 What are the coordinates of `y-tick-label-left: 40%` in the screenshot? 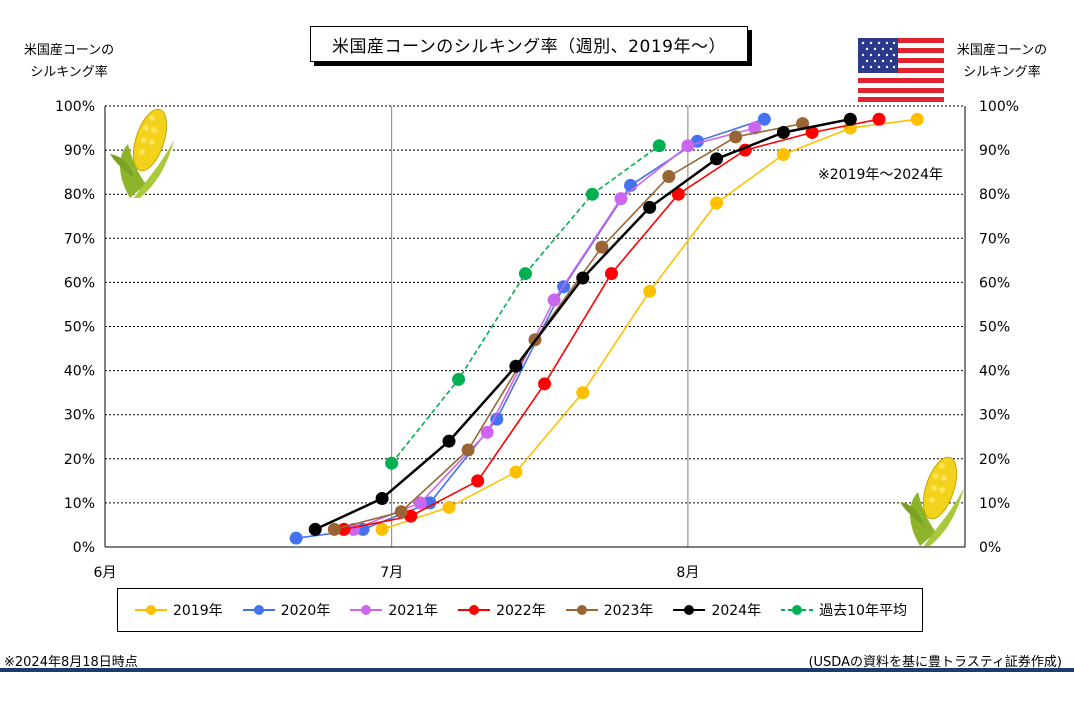 It's located at (79, 372).